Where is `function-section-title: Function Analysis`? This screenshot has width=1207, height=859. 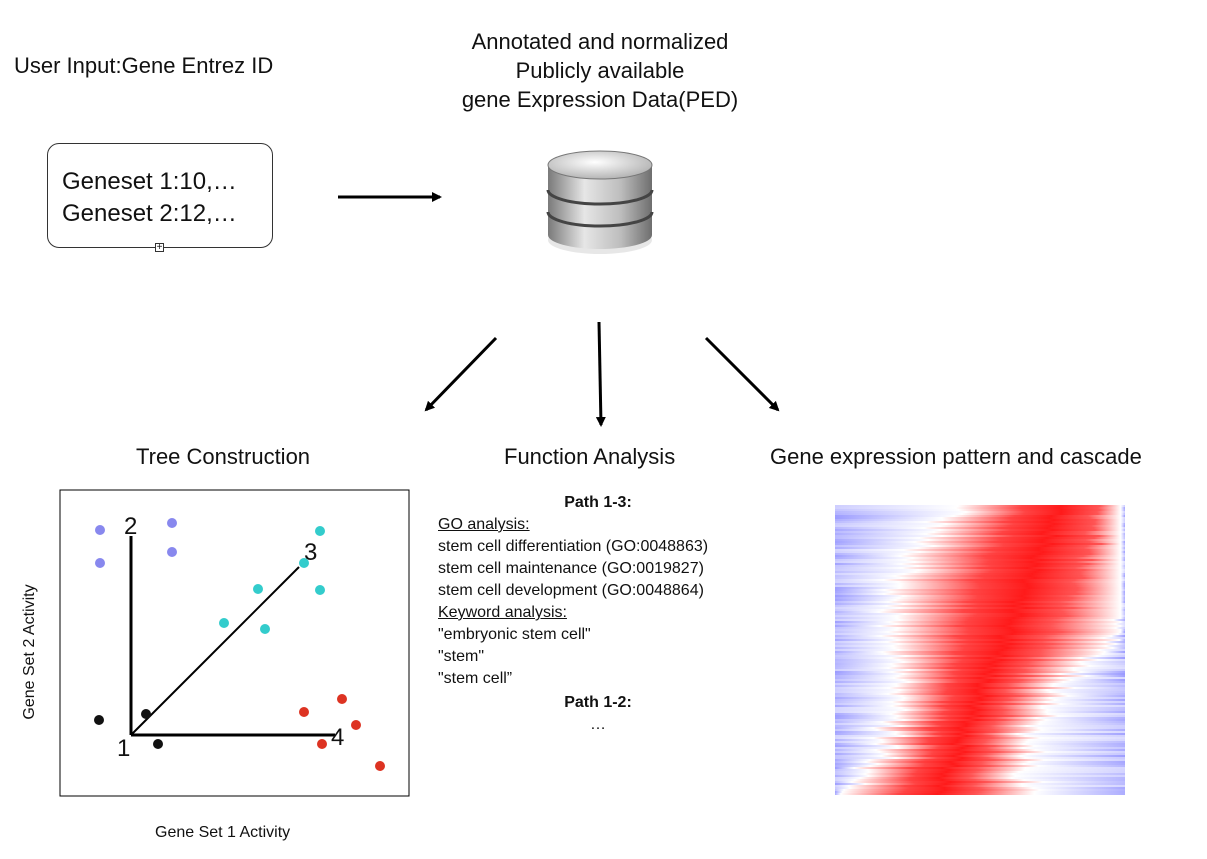 function-section-title: Function Analysis is located at coordinates (590, 456).